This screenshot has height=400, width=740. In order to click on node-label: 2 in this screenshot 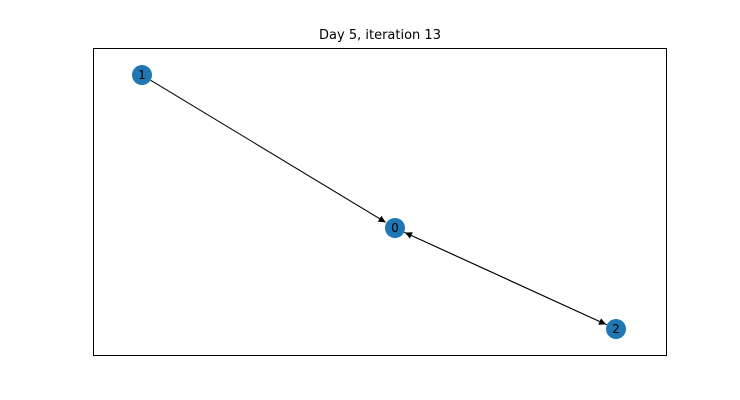, I will do `click(616, 329)`.